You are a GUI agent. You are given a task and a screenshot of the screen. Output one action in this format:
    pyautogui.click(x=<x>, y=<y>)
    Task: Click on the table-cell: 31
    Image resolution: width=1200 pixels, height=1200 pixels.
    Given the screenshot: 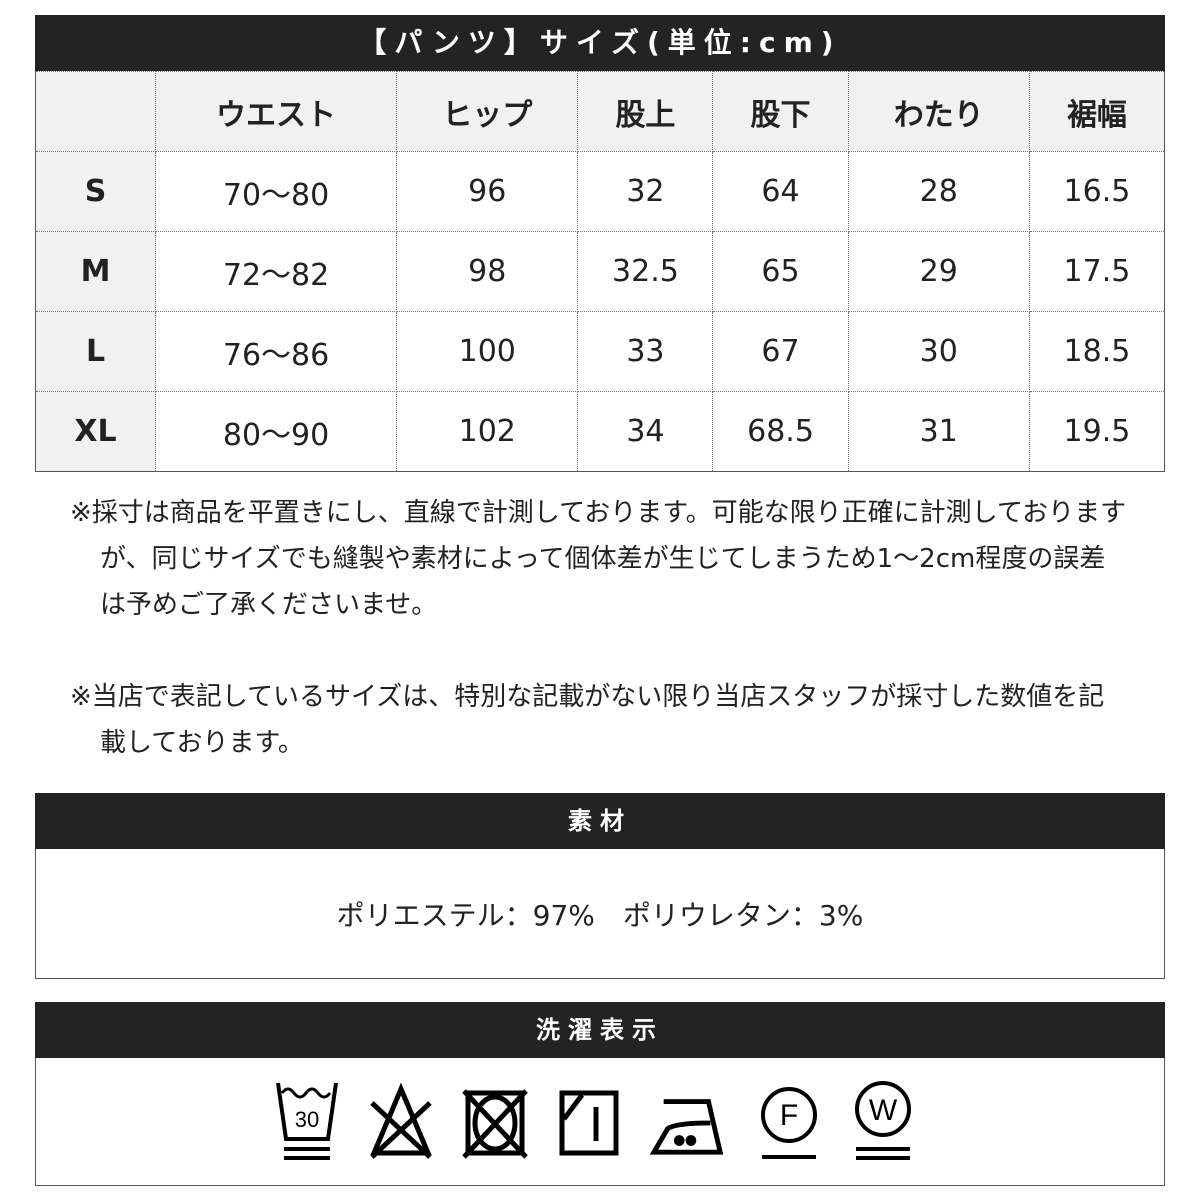 What is the action you would take?
    pyautogui.click(x=938, y=431)
    